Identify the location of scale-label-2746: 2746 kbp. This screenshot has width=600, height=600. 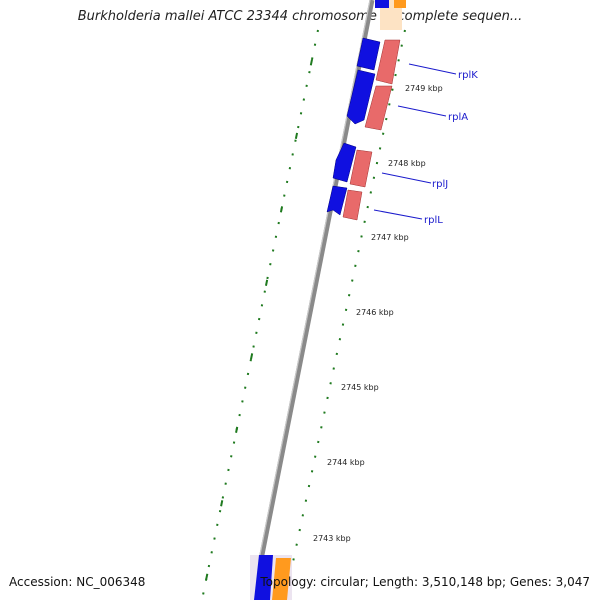
(375, 312).